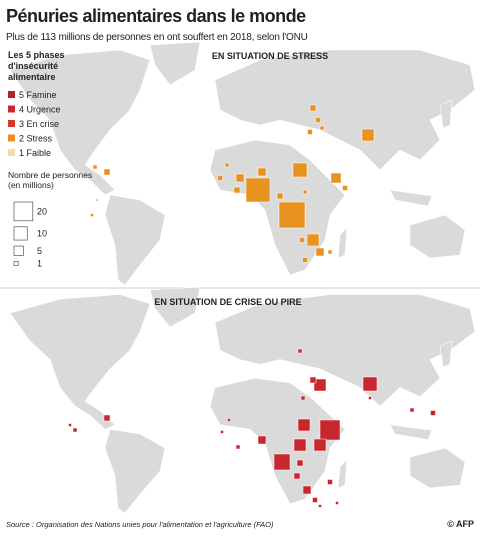 The width and height of the screenshot is (480, 537). I want to click on legend-label: 3 En crise, so click(39, 124).